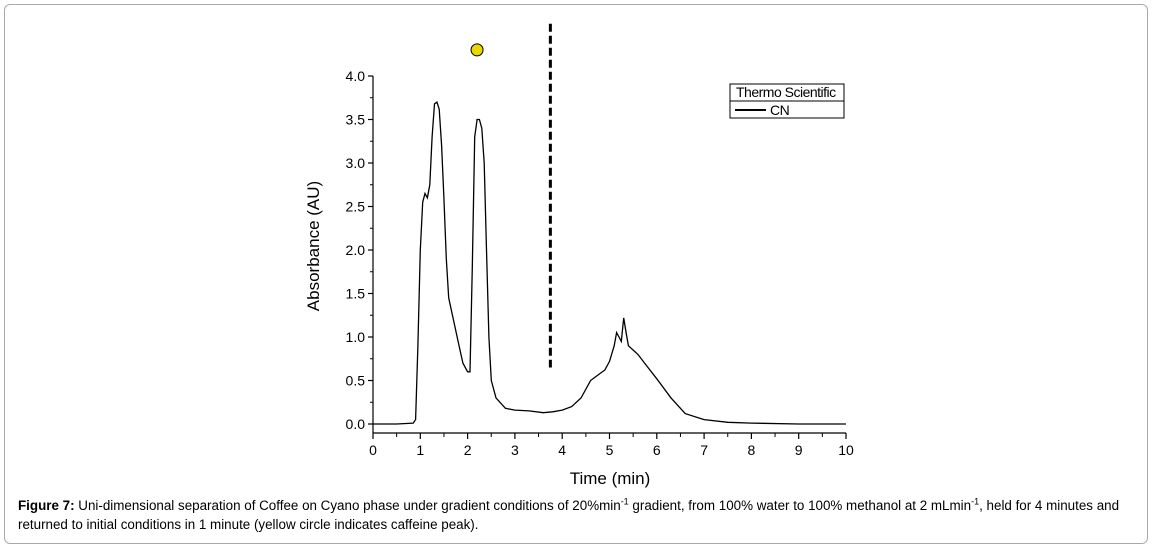 The image size is (1154, 550). I want to click on x-tick-label: 1, so click(420, 450).